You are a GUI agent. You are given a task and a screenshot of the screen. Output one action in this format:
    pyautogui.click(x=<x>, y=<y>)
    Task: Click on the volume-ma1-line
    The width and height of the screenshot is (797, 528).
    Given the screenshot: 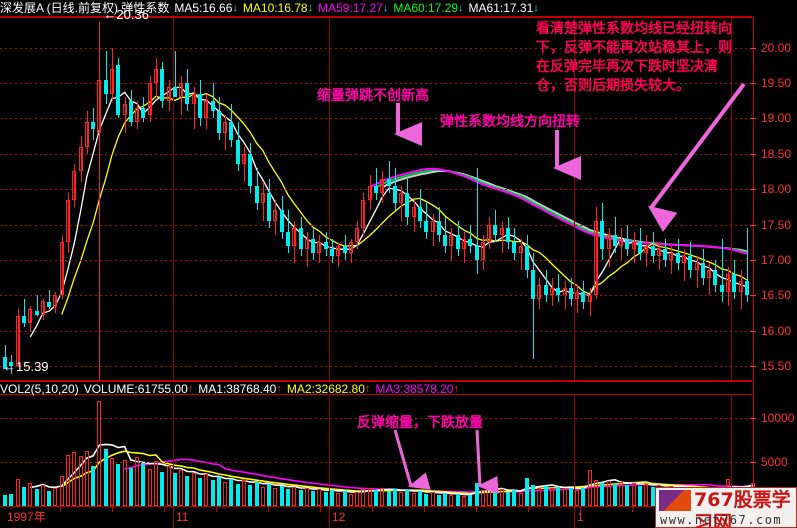 What is the action you would take?
    pyautogui.click(x=392, y=469)
    